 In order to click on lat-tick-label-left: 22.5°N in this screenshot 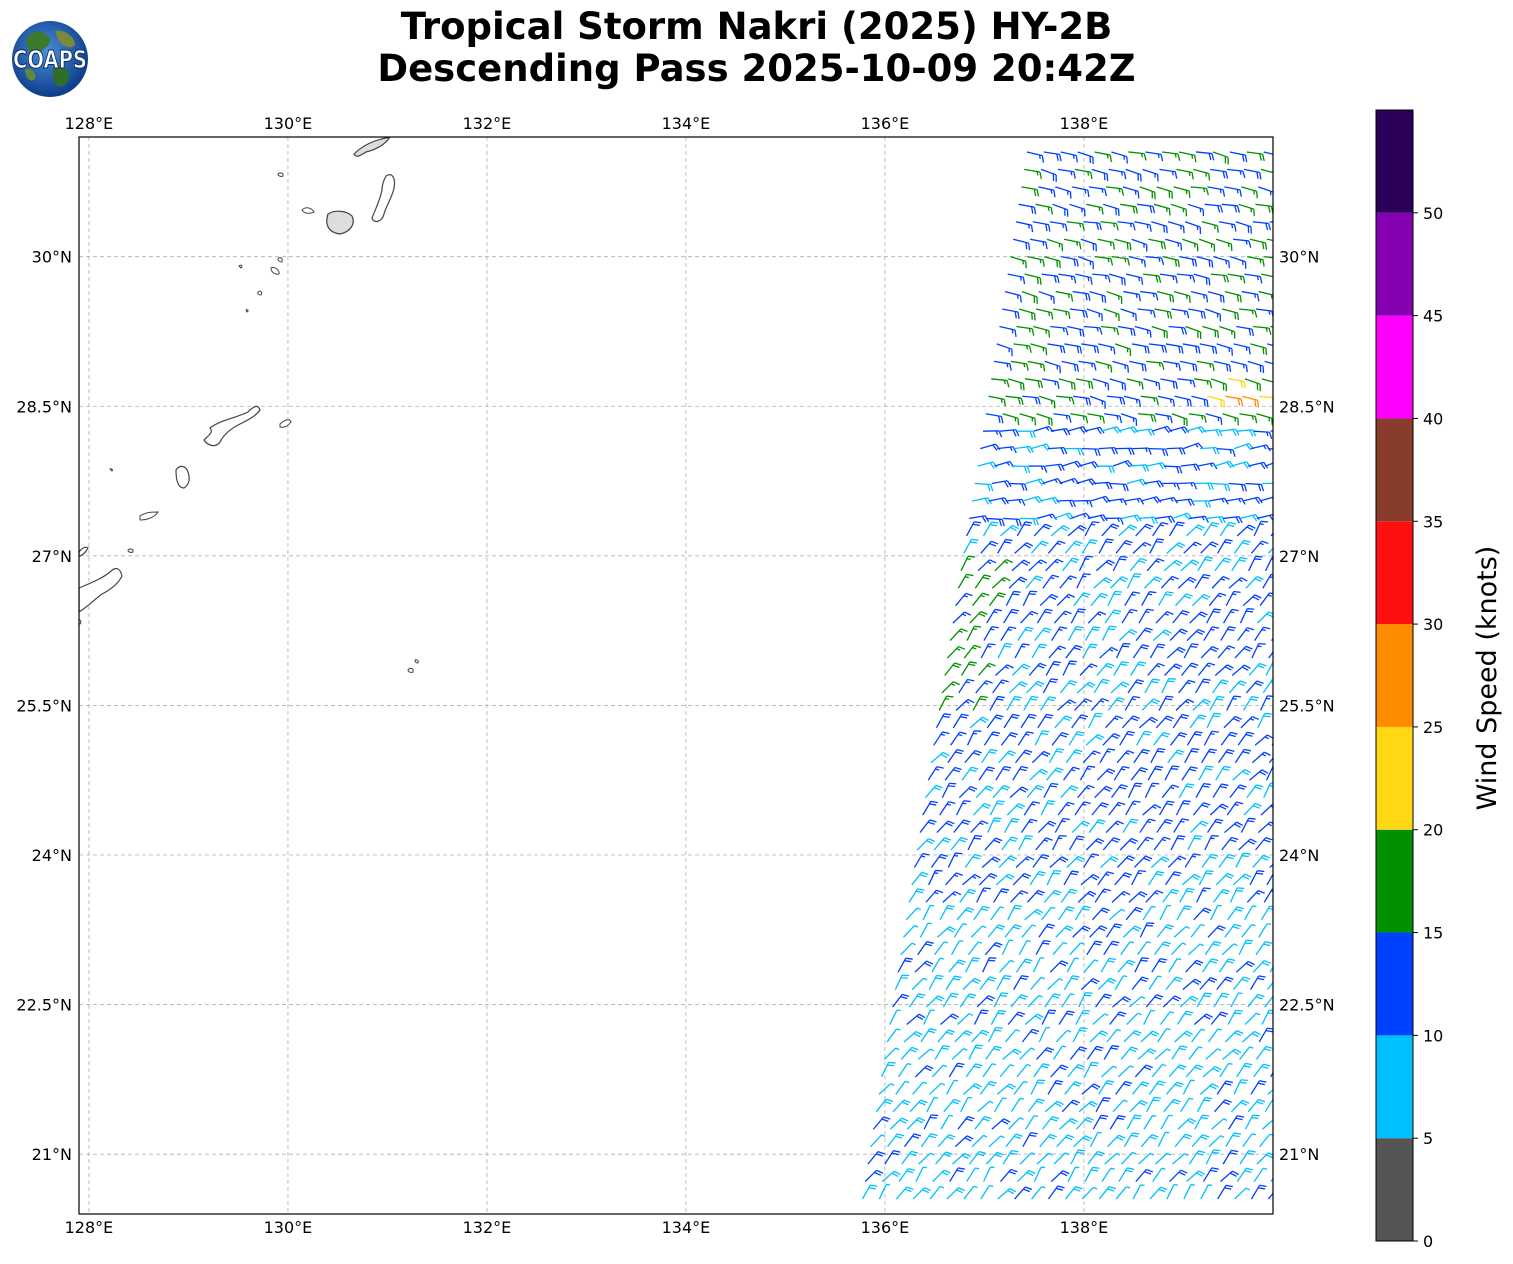, I will do `click(44, 1005)`.